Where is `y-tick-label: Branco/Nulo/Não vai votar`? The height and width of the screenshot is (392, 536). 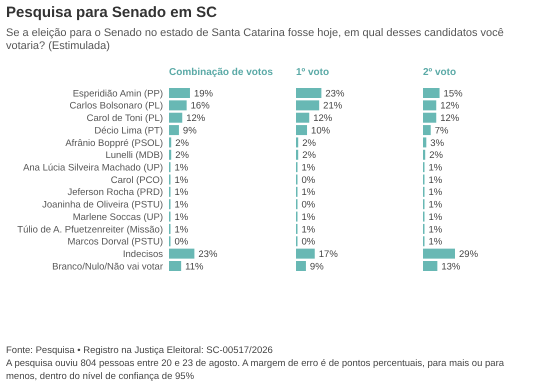 y-tick-label: Branco/Nulo/Não vai votar is located at coordinates (107, 266).